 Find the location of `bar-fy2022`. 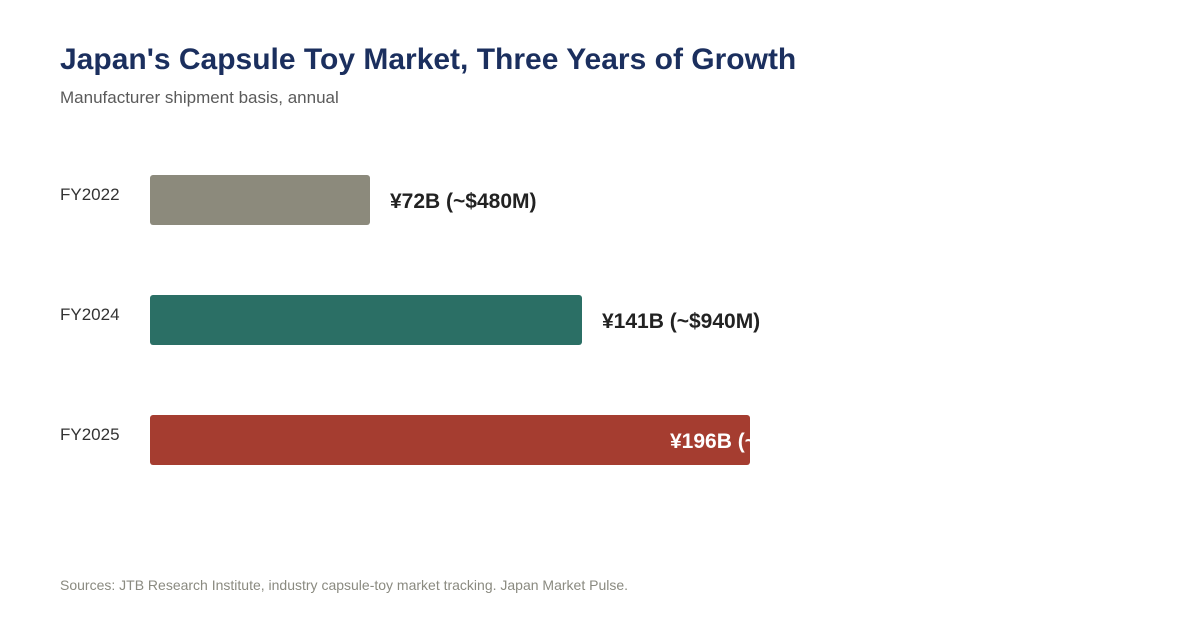

bar-fy2022 is located at coordinates (260, 200).